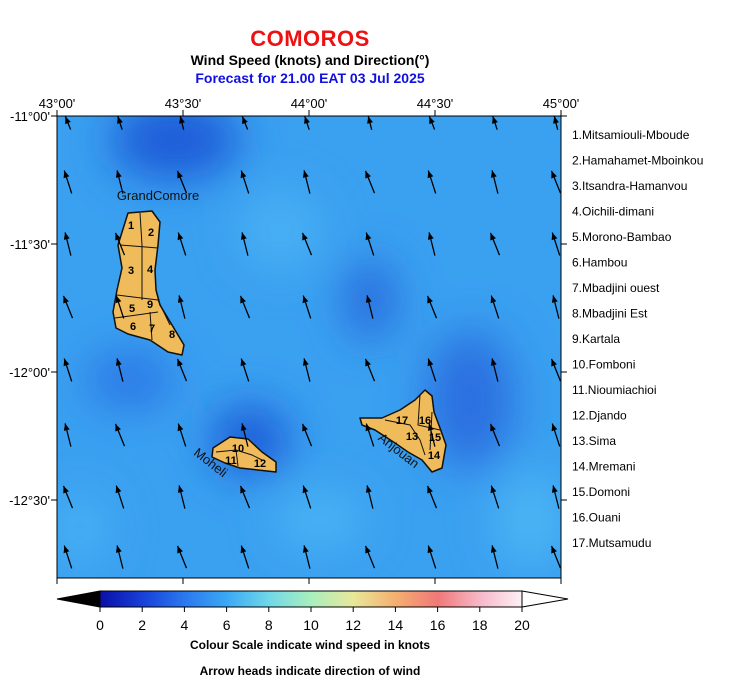 The width and height of the screenshot is (750, 700). What do you see at coordinates (78, 599) in the screenshot?
I see `colorbar-low-arrow` at bounding box center [78, 599].